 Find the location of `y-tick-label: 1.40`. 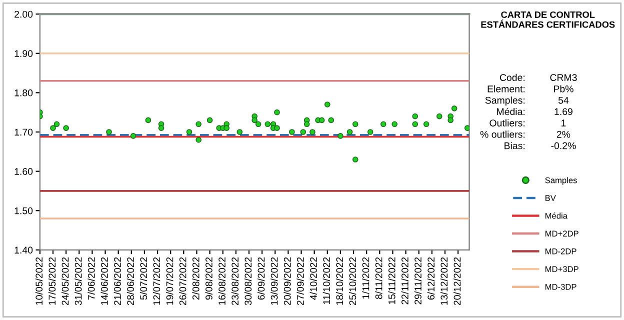

y-tick-label: 1.40 is located at coordinates (23, 250).